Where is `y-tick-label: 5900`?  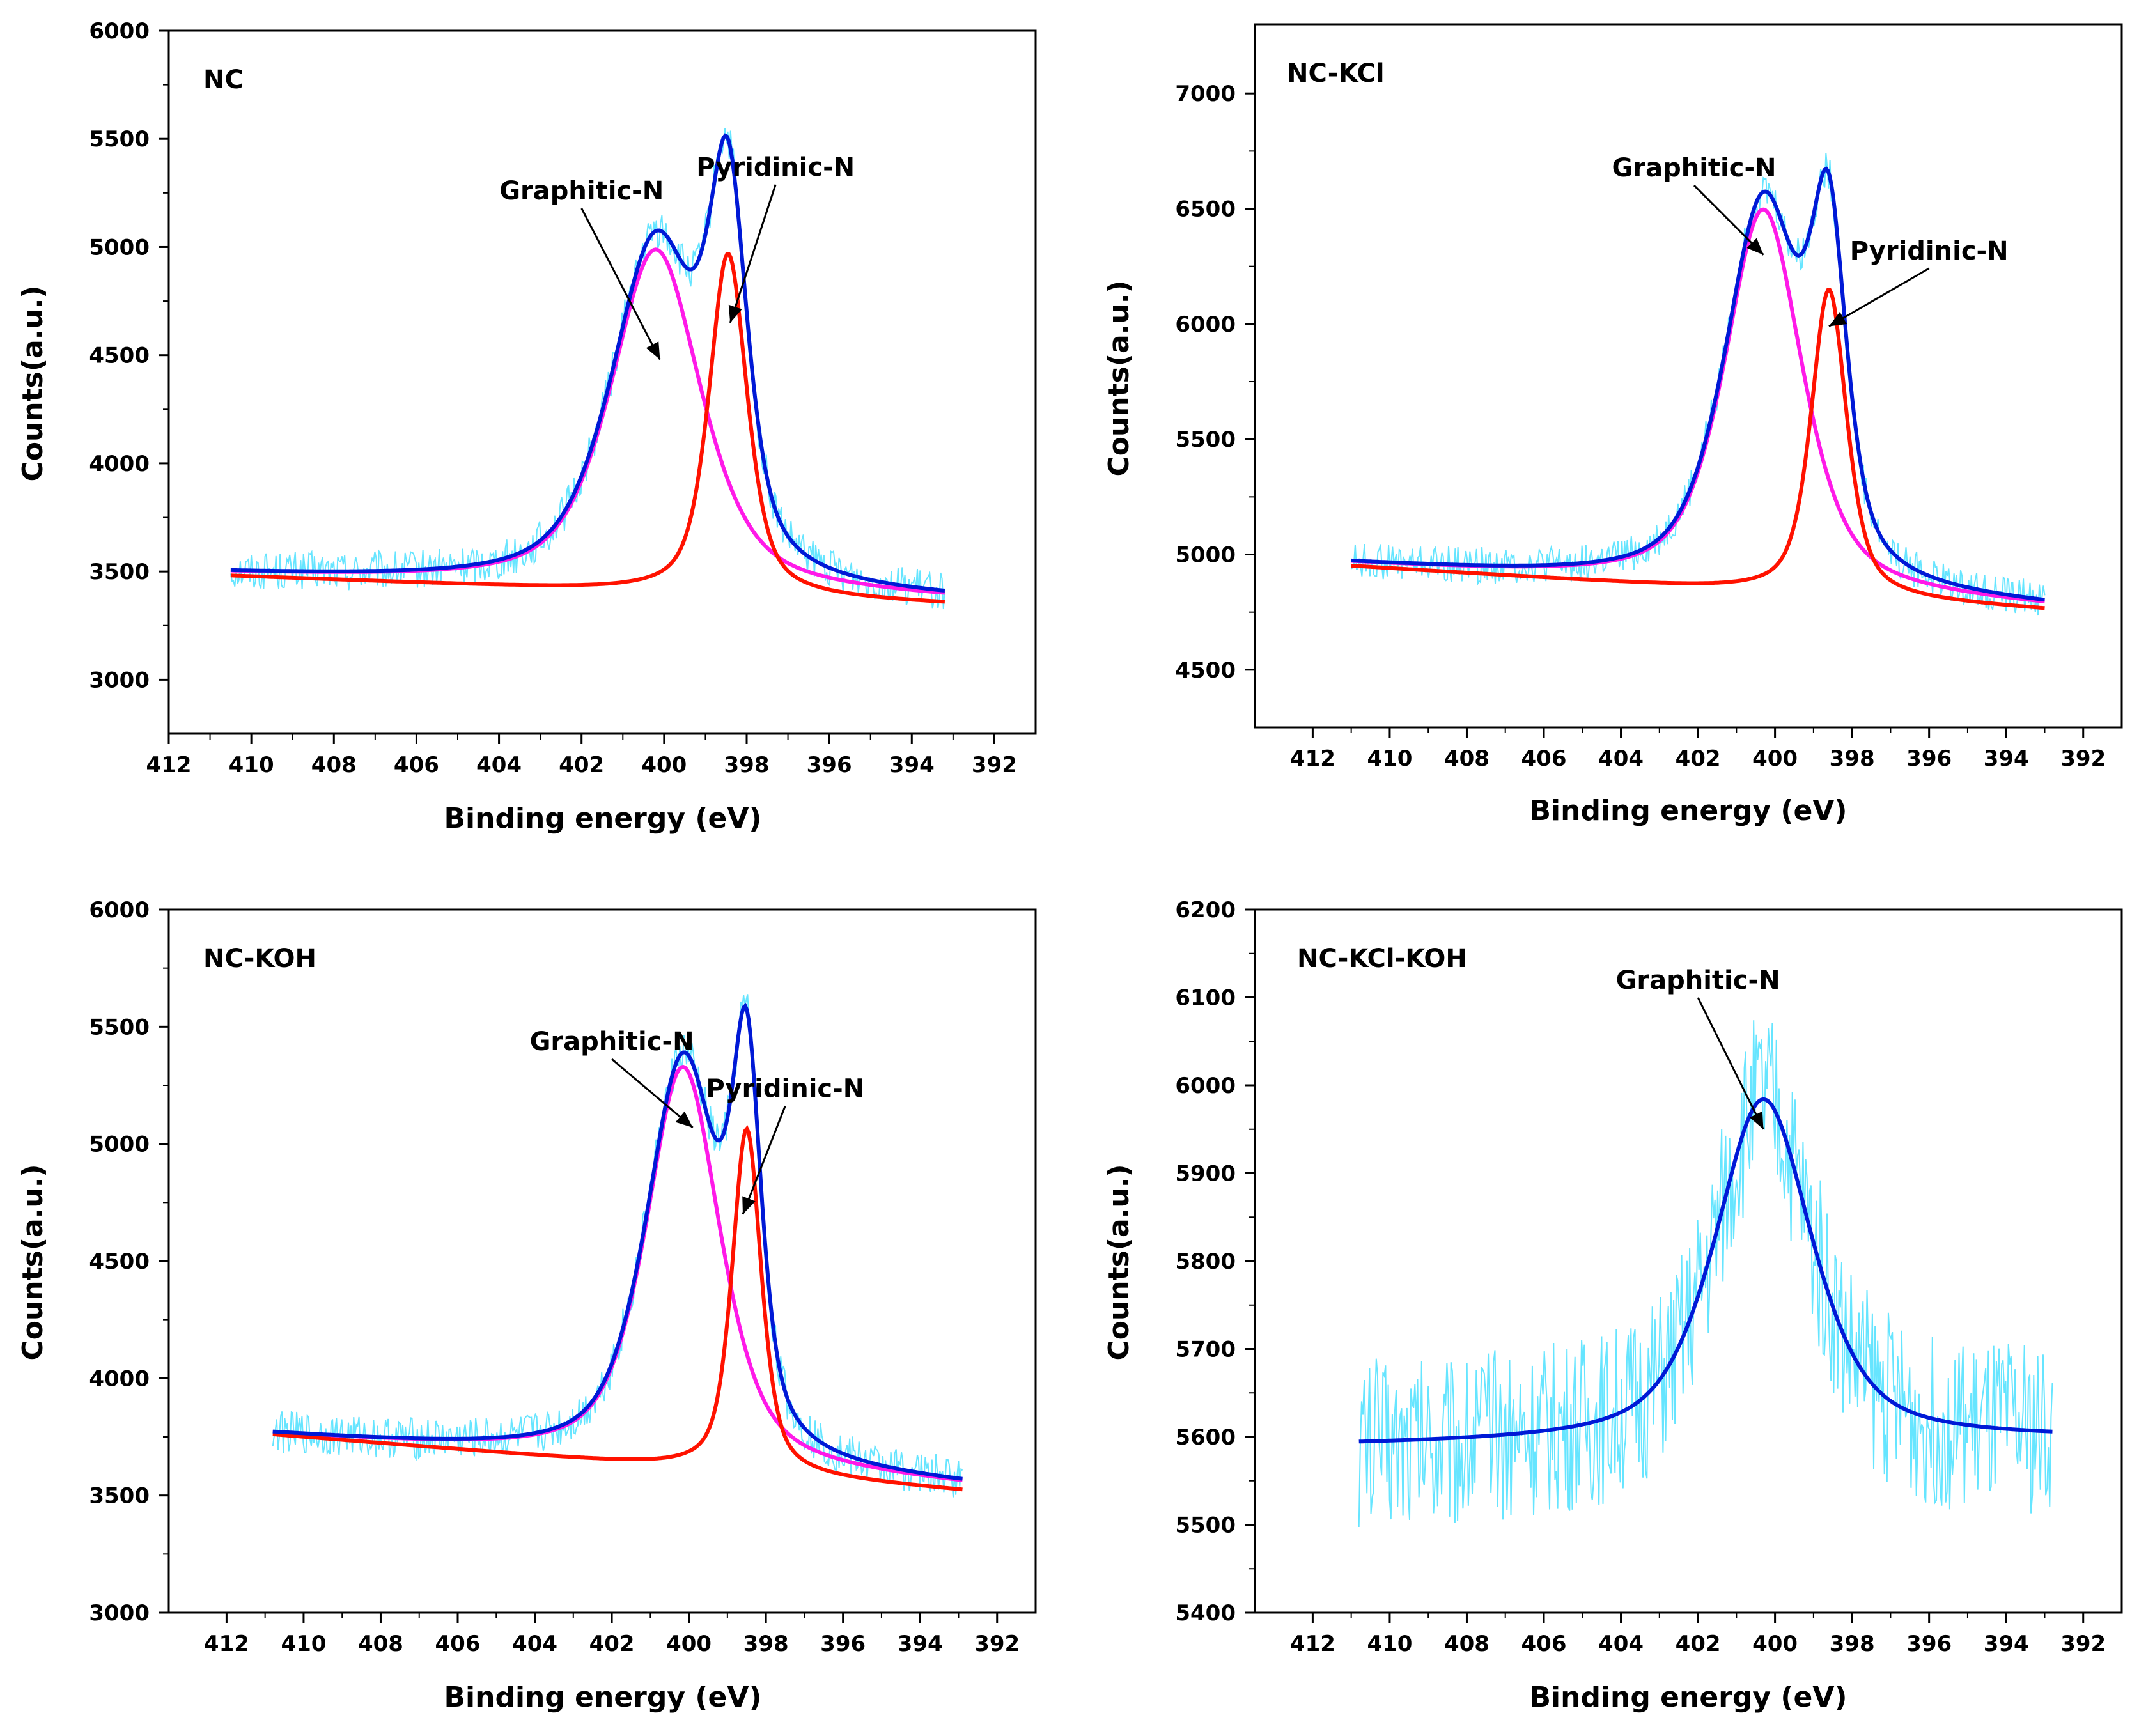 y-tick-label: 5900 is located at coordinates (1205, 1174).